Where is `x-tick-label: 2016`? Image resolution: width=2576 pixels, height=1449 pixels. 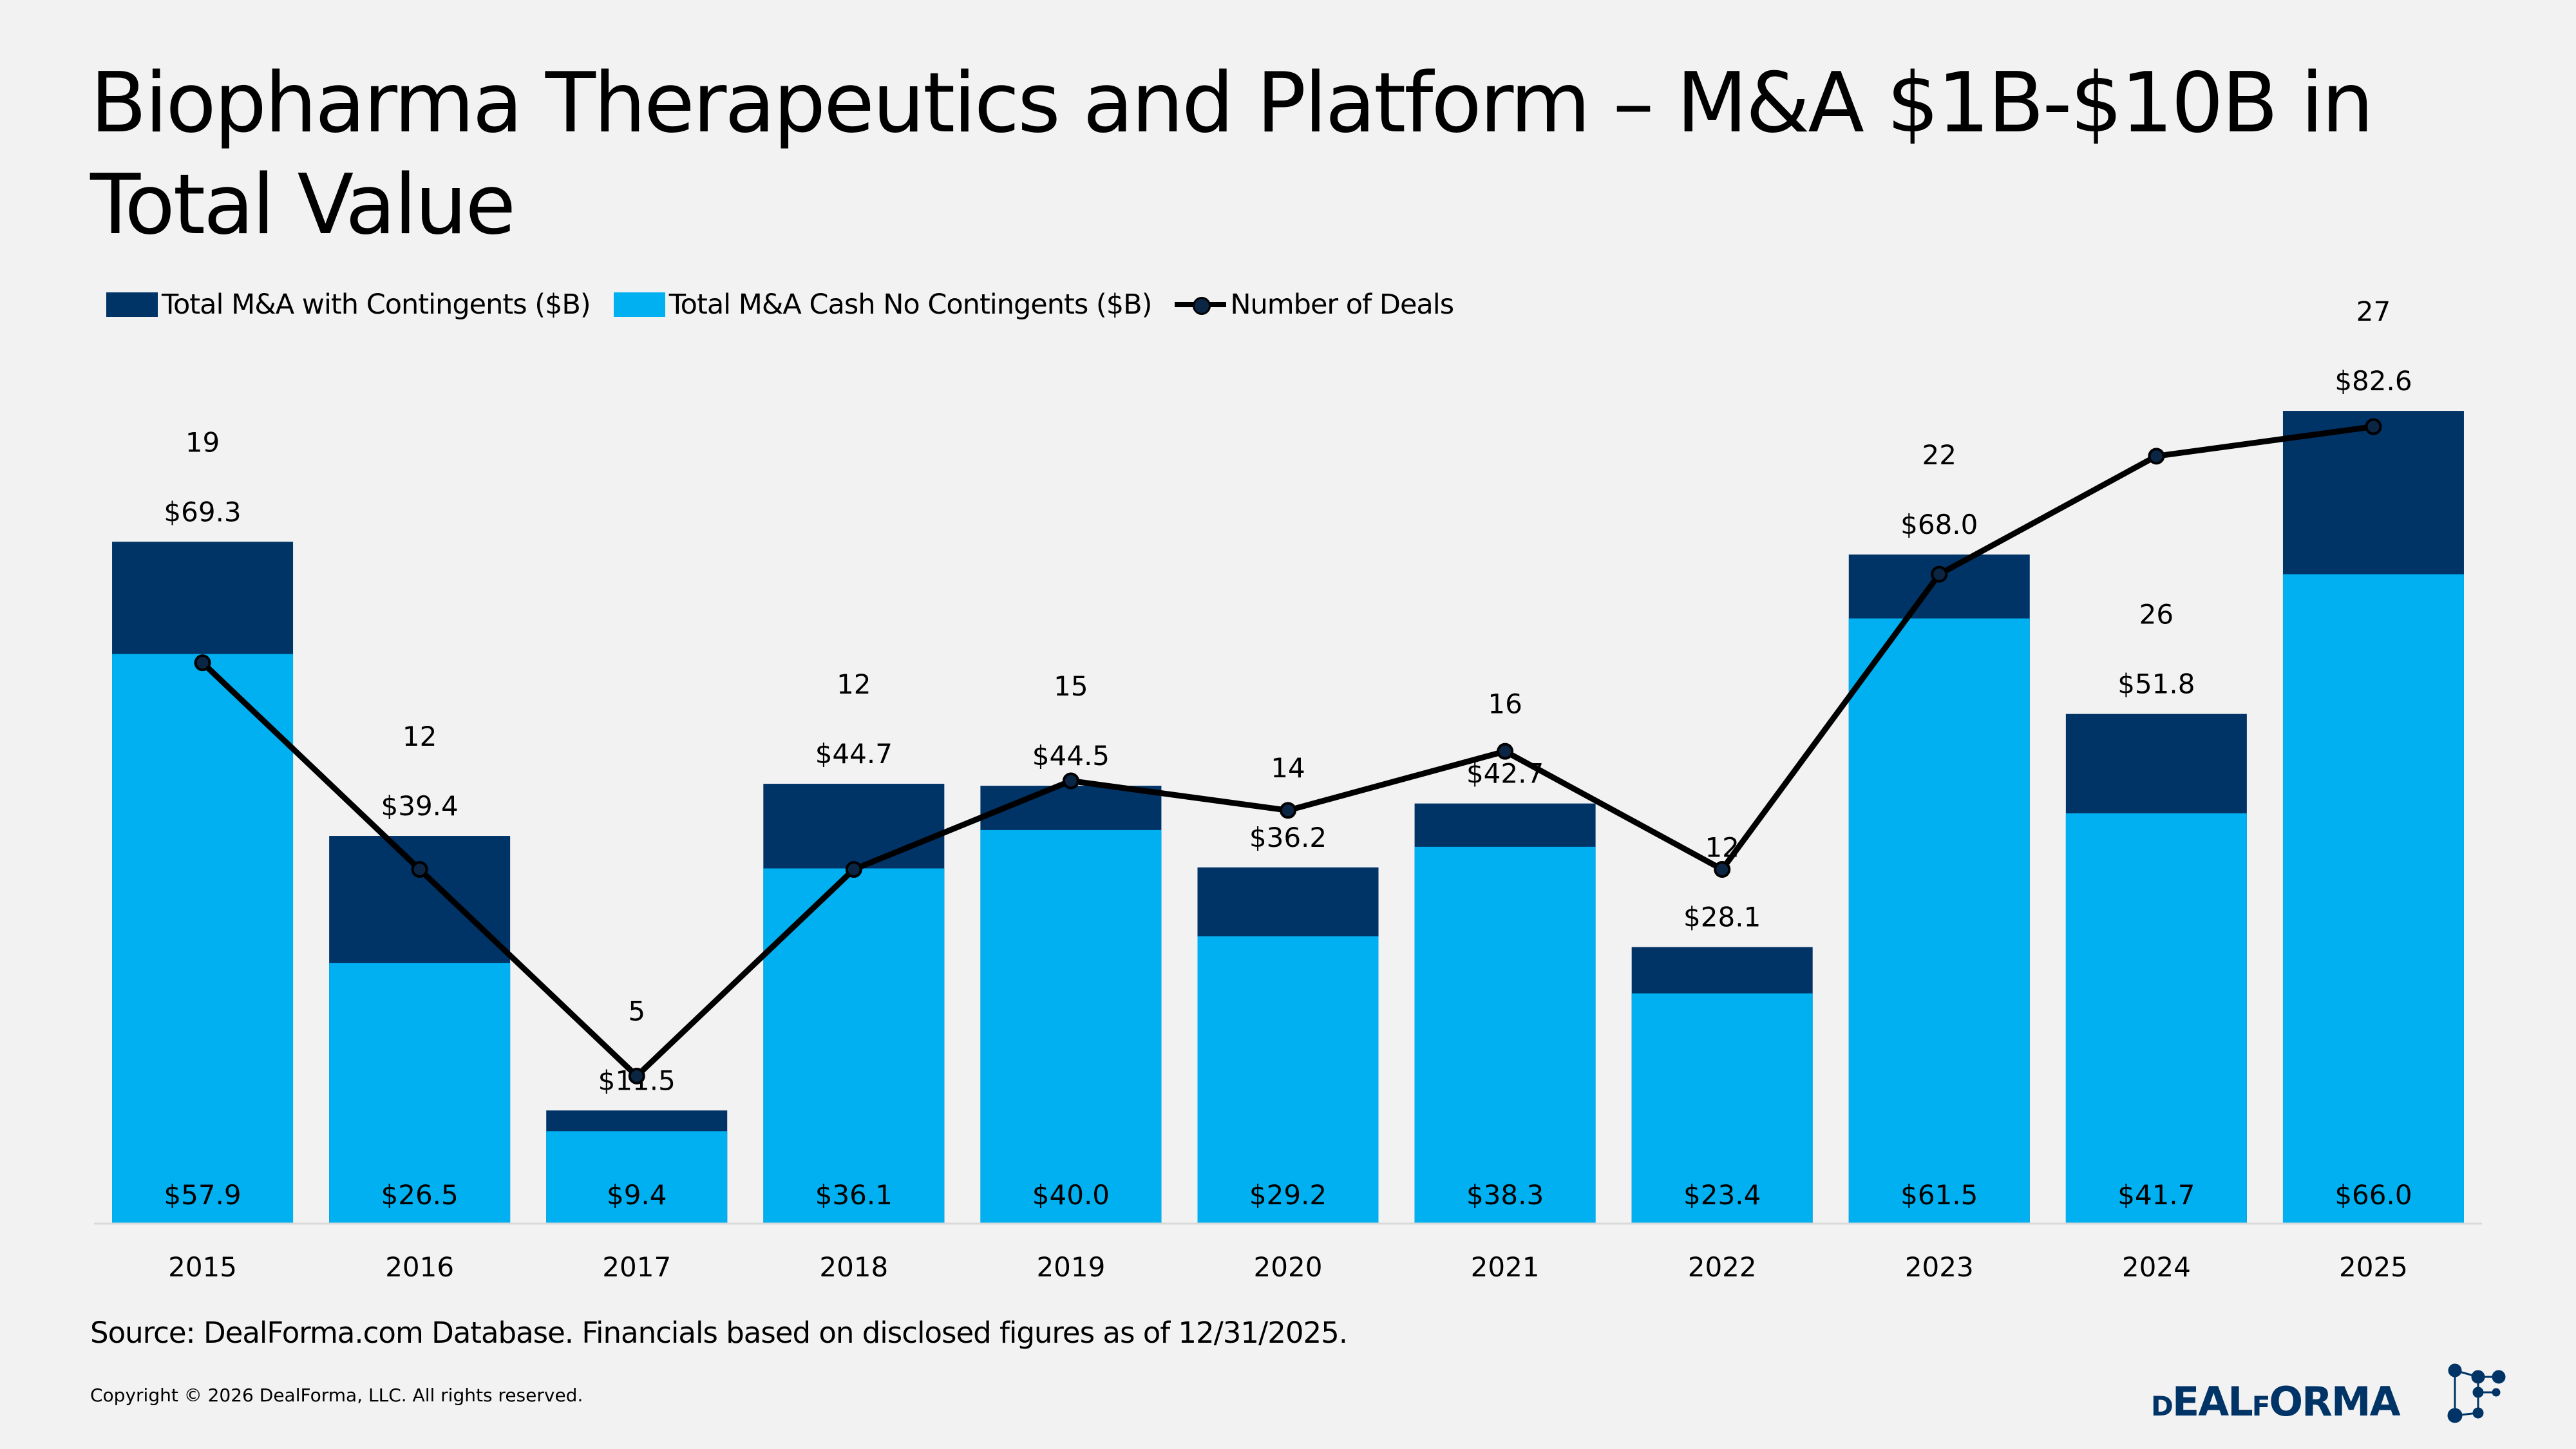 x-tick-label: 2016 is located at coordinates (419, 1267).